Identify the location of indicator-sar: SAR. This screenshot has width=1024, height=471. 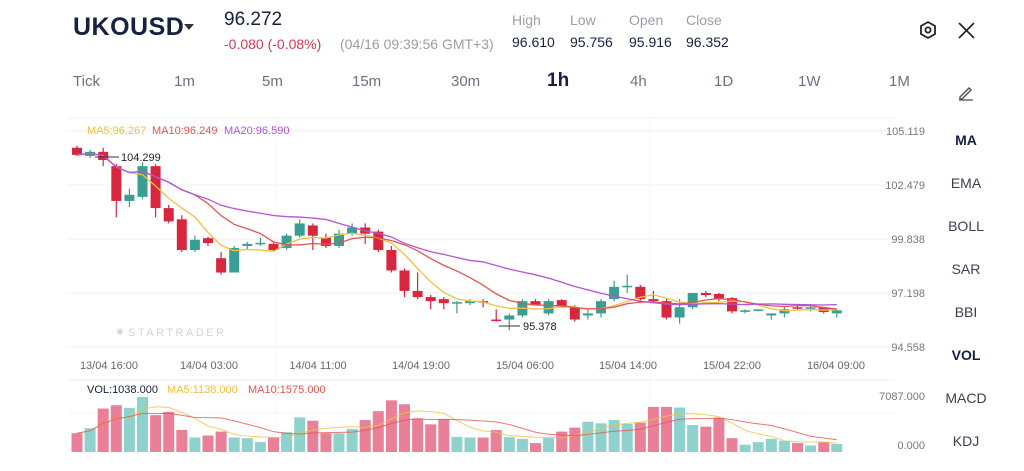
(966, 269).